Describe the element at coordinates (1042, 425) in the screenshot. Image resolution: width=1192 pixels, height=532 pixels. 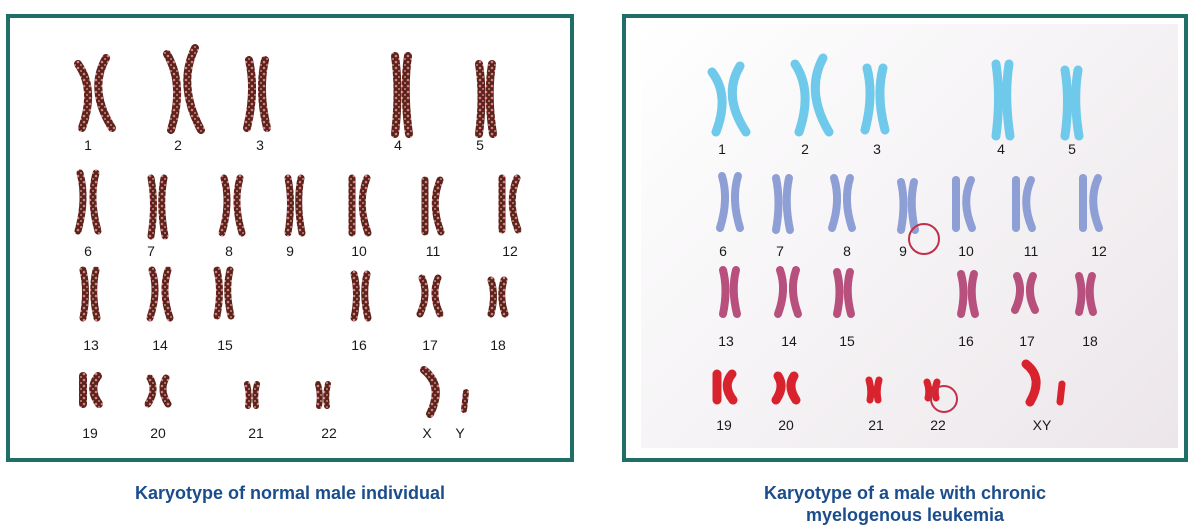
I see `cml-label-XY: XY` at that location.